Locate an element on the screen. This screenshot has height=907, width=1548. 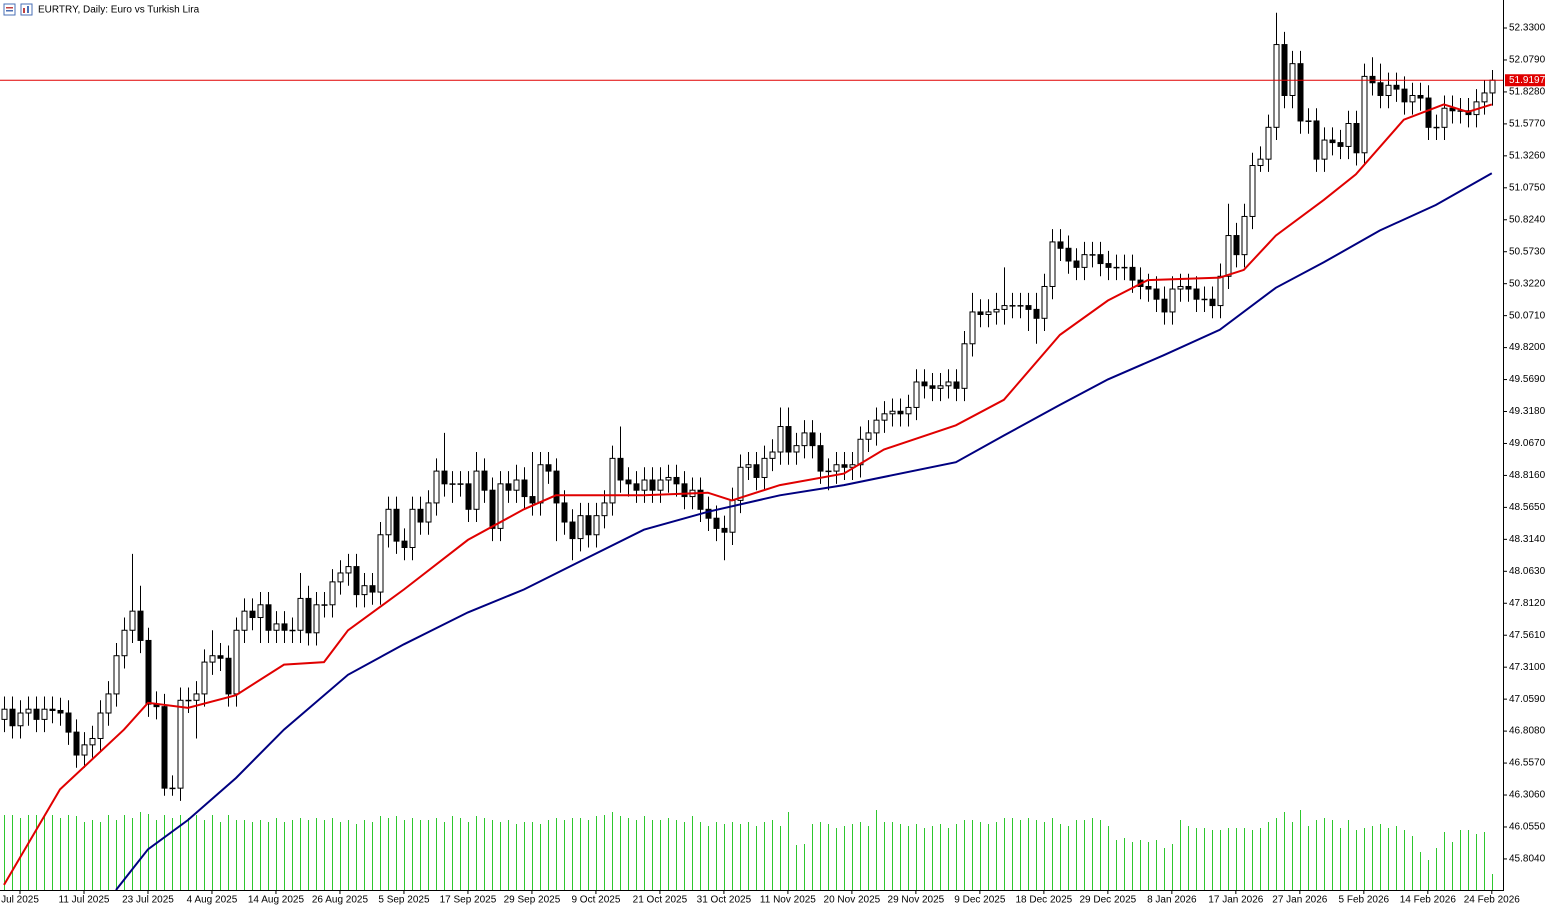
y-tick-label: 47.5610 is located at coordinates (1527, 635).